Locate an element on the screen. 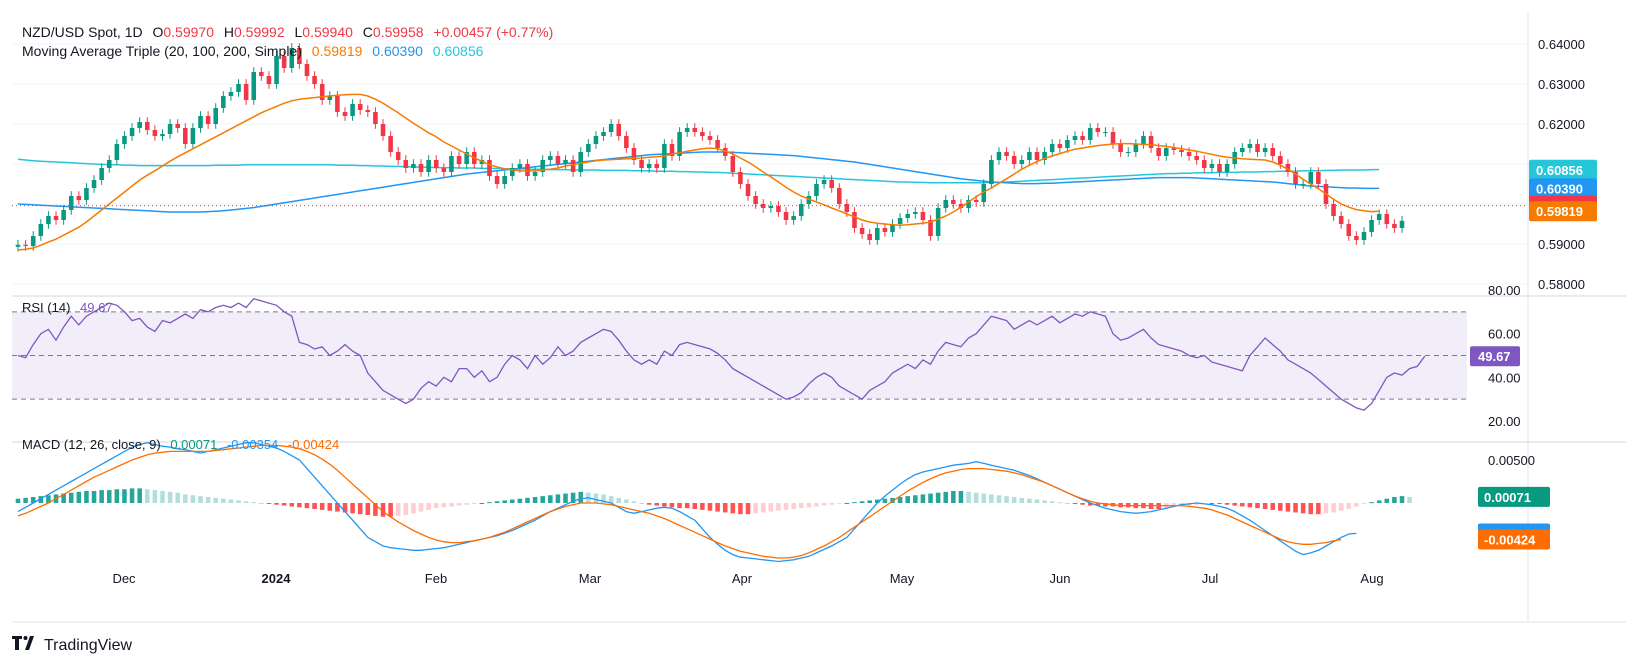  rsi-axis: 80.00 60.00 40.00 20.00 49.67 is located at coordinates (1495, 356).